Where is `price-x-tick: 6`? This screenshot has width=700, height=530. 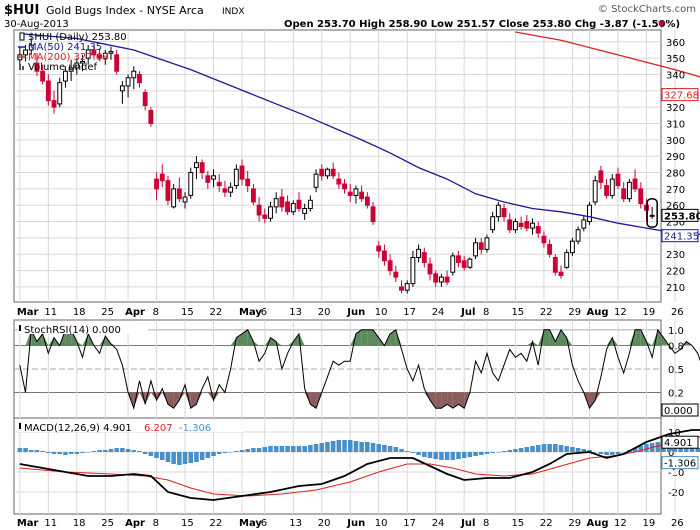
price-x-tick: 6 is located at coordinates (264, 312).